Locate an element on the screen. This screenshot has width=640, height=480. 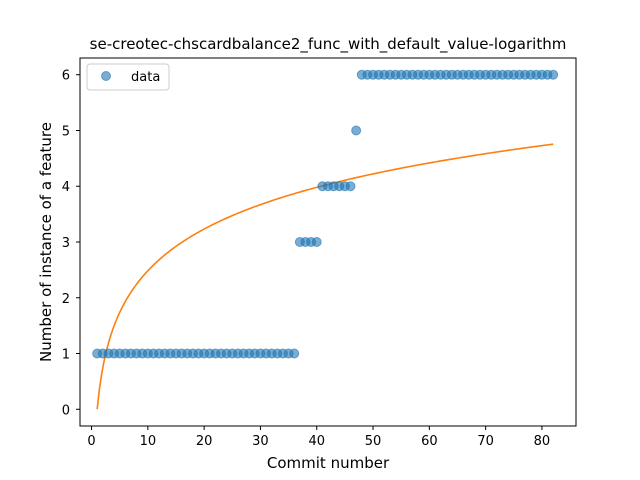
y-tick-label: 4 is located at coordinates (66, 187).